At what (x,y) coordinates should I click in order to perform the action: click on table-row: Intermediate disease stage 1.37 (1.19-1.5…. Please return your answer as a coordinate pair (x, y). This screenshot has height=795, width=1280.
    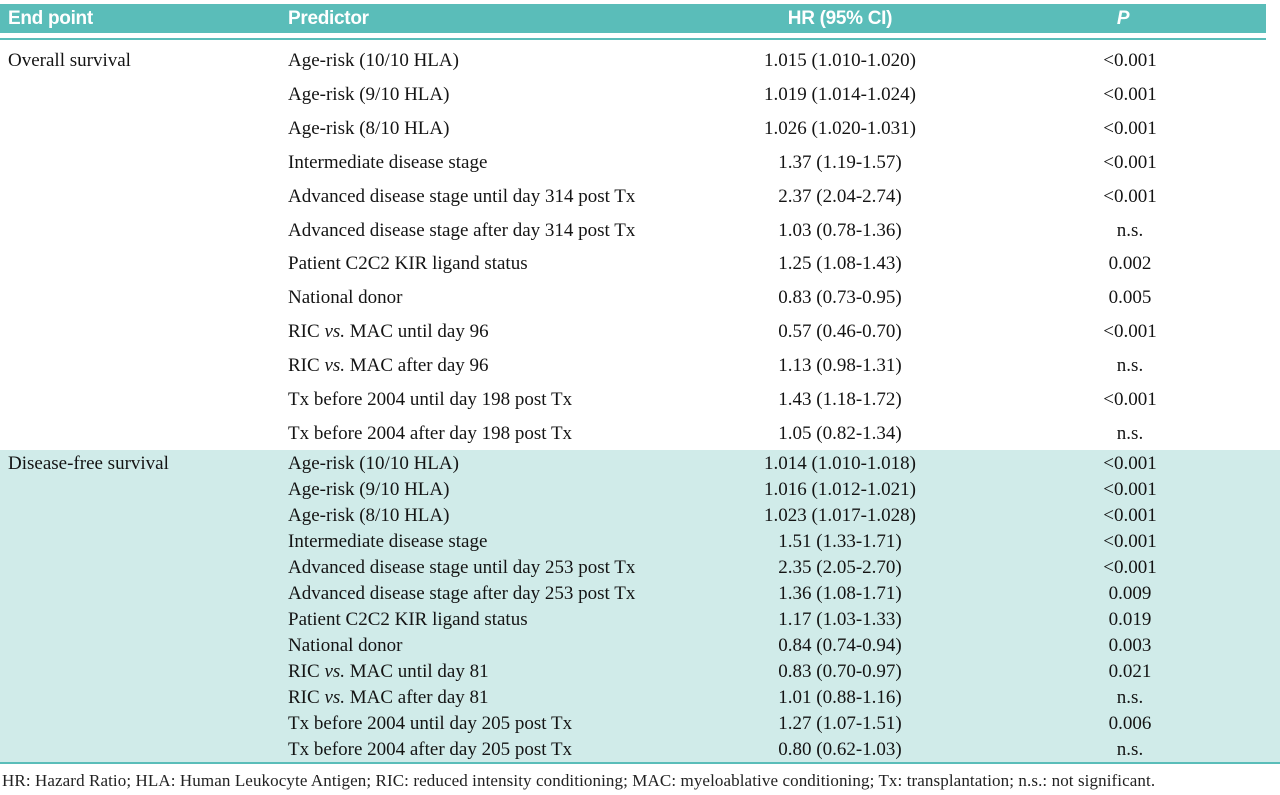
    Looking at the image, I should click on (640, 162).